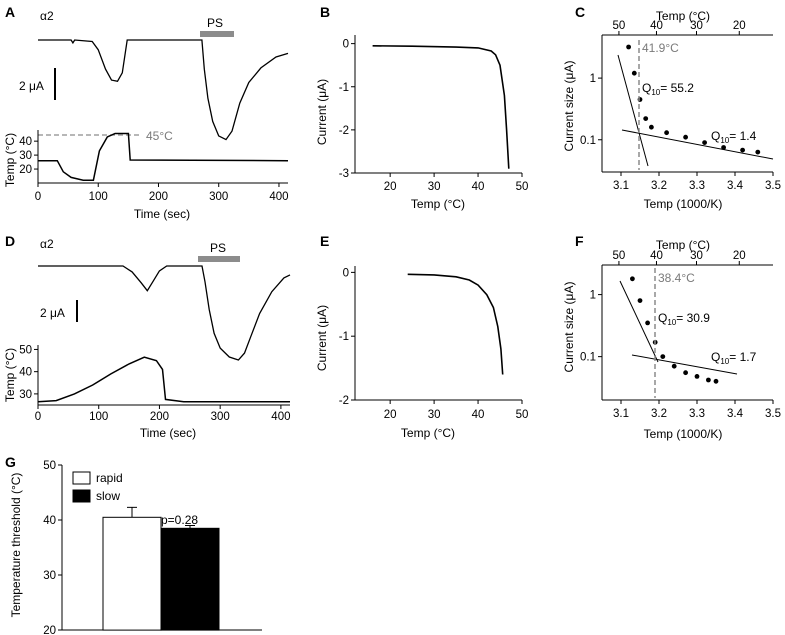 This screenshot has height=635, width=785. What do you see at coordinates (683, 434) in the screenshot?
I see `x-axis-title-f: Temp (1000/K)` at bounding box center [683, 434].